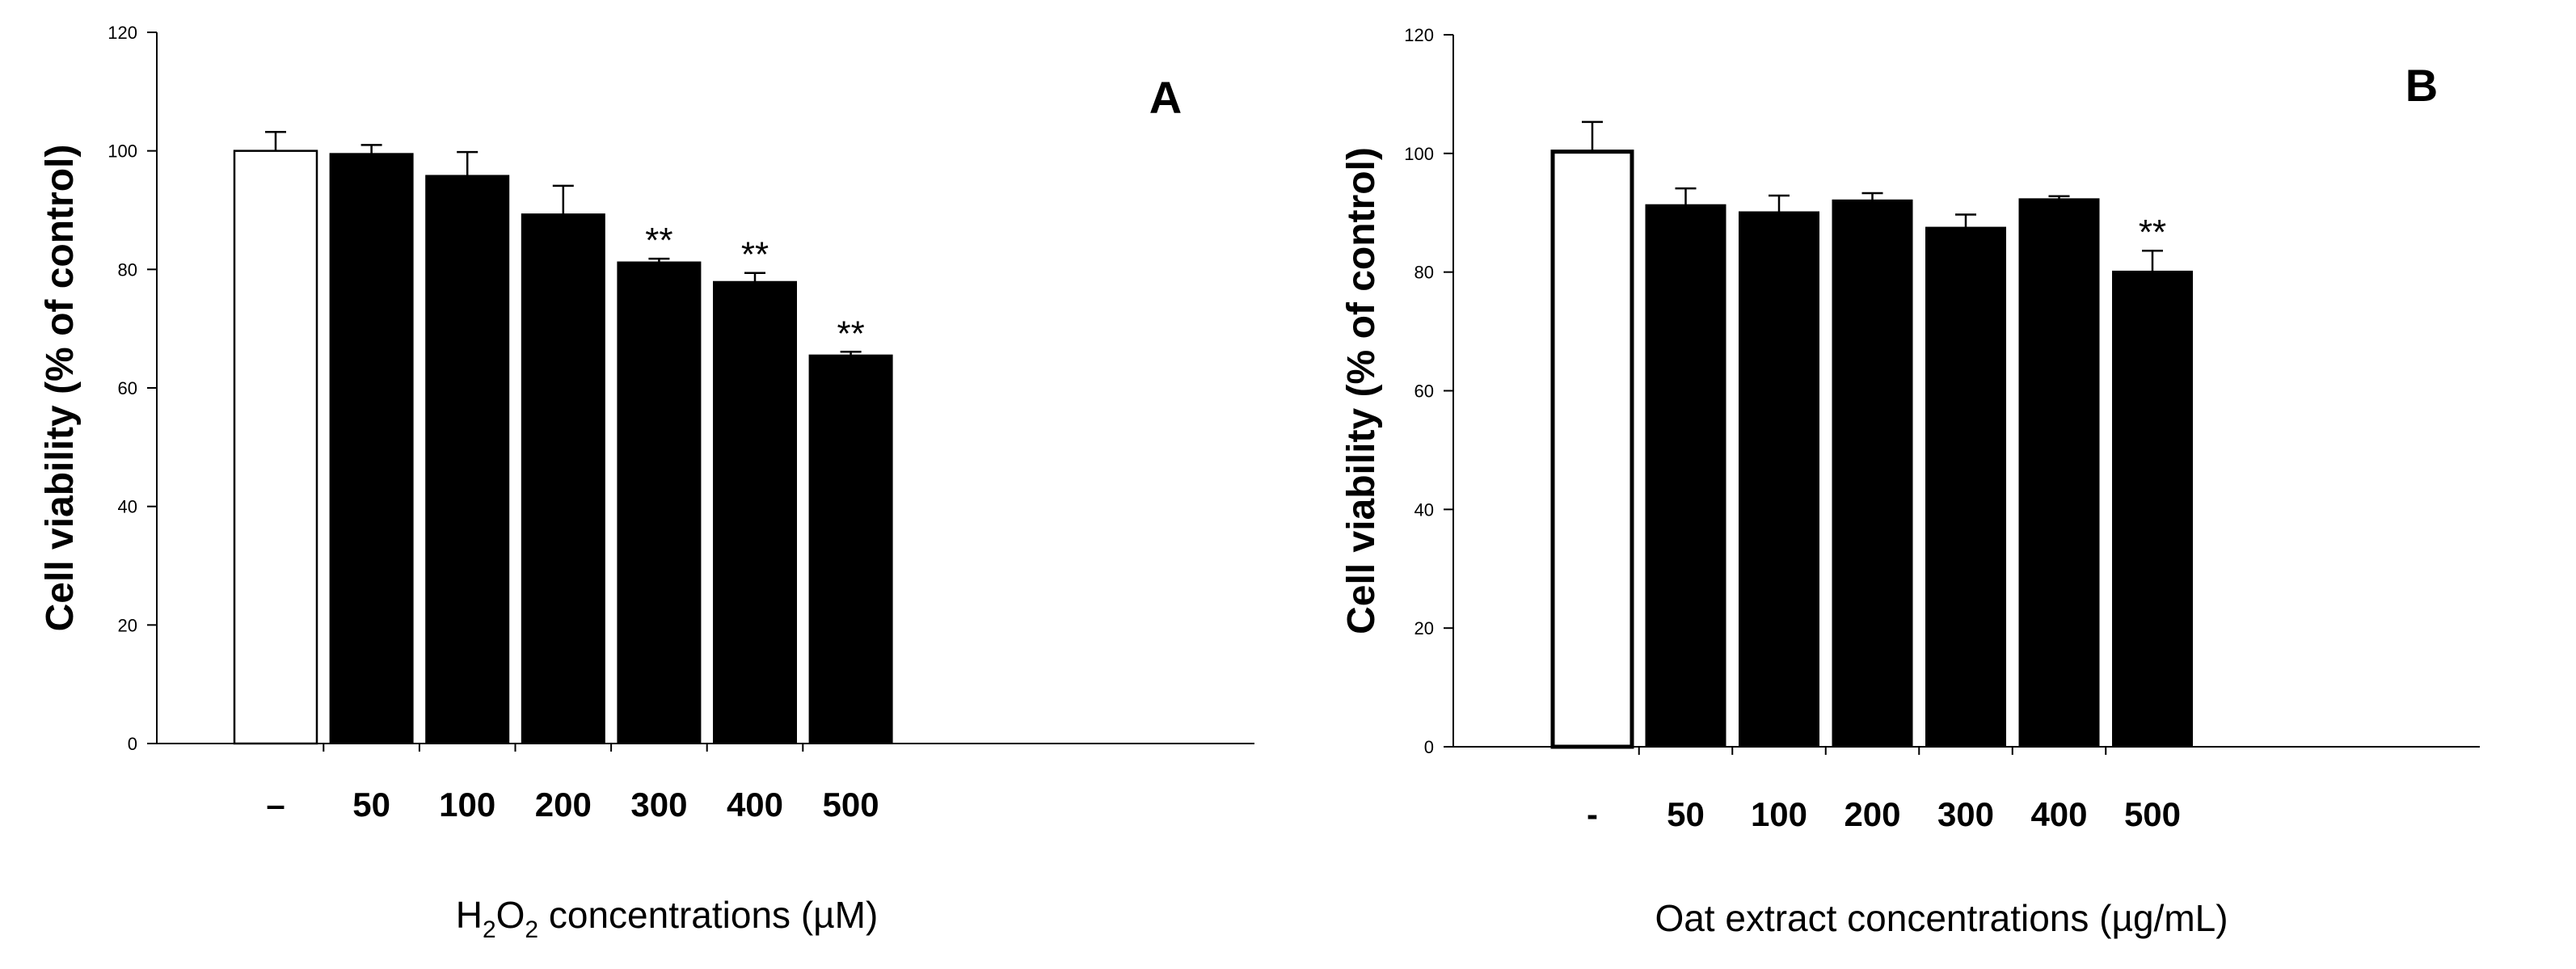 The image size is (2576, 969). I want to click on chart0-x-axis-label-part-4: concentrations (µM), so click(708, 915).